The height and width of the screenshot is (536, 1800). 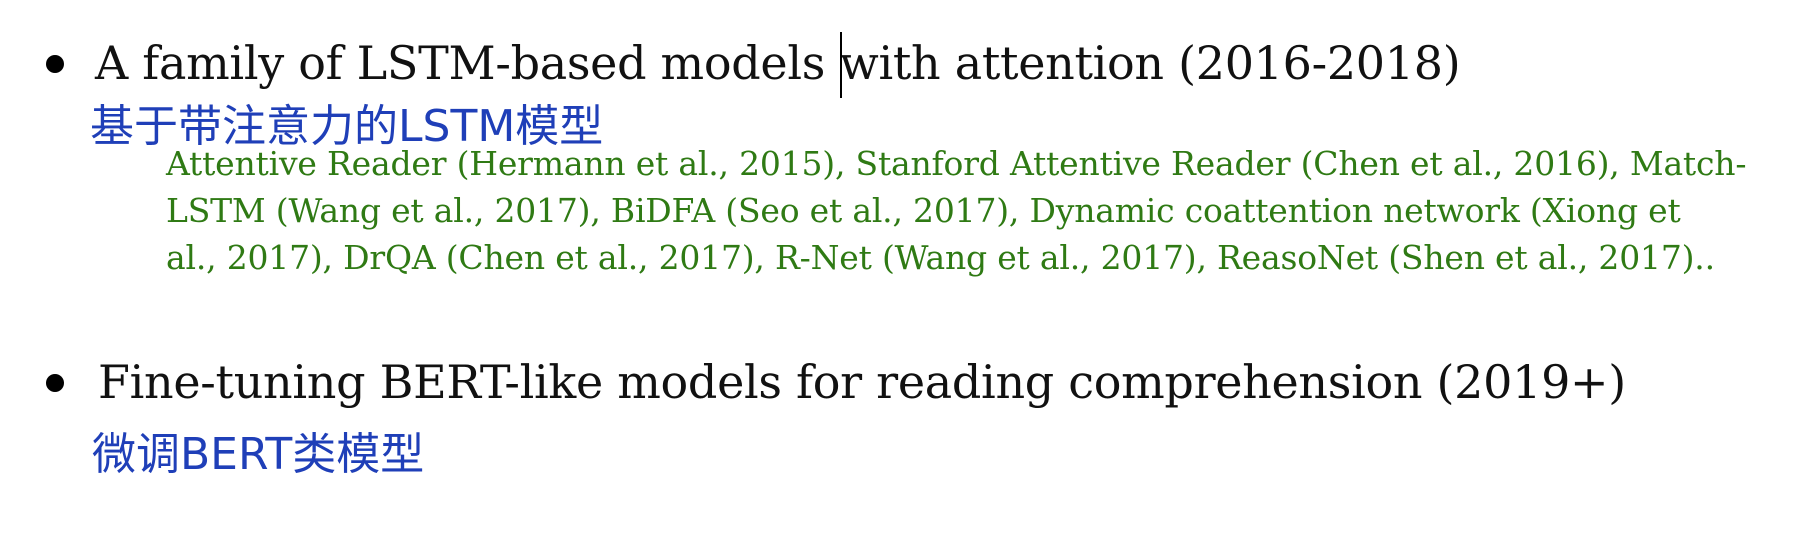 What do you see at coordinates (467, 63) in the screenshot?
I see `heading-lstm-part1: A family of LSTM-based models` at bounding box center [467, 63].